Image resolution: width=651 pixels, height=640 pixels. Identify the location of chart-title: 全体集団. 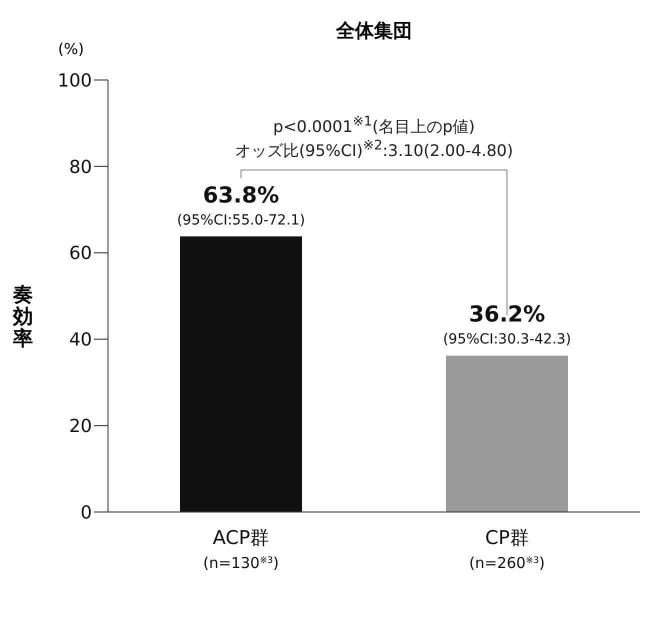
(373, 31).